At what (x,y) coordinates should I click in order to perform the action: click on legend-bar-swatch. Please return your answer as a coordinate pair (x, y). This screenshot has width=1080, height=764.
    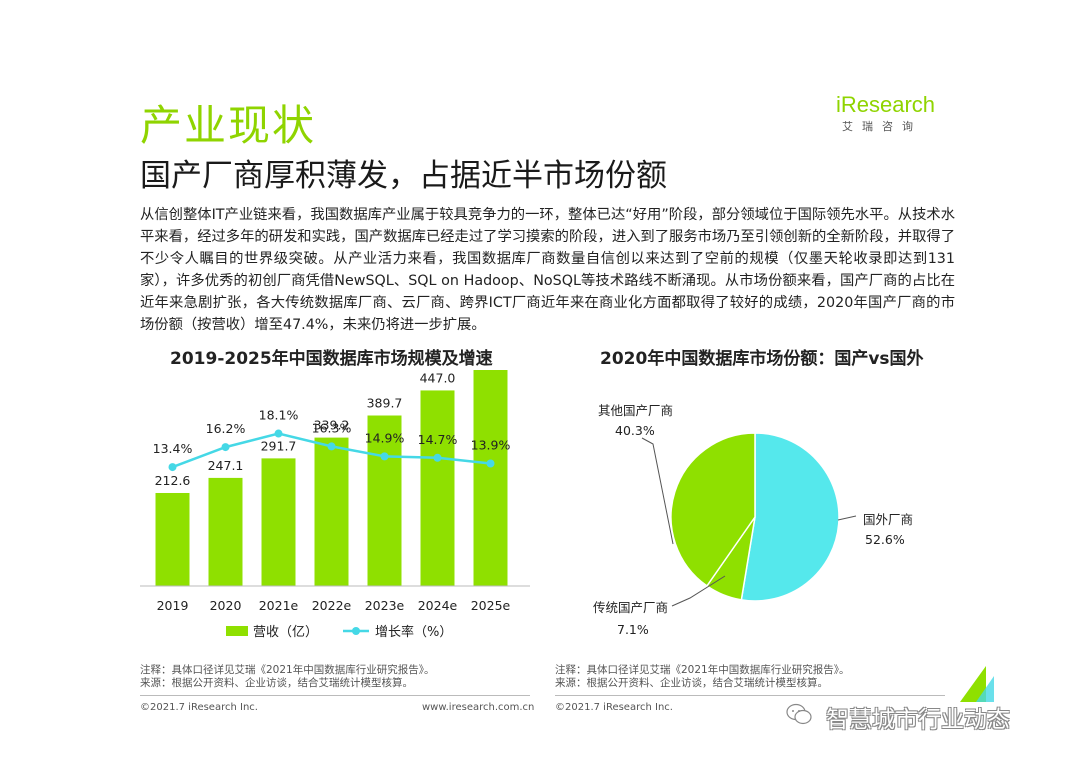
    Looking at the image, I should click on (237, 631).